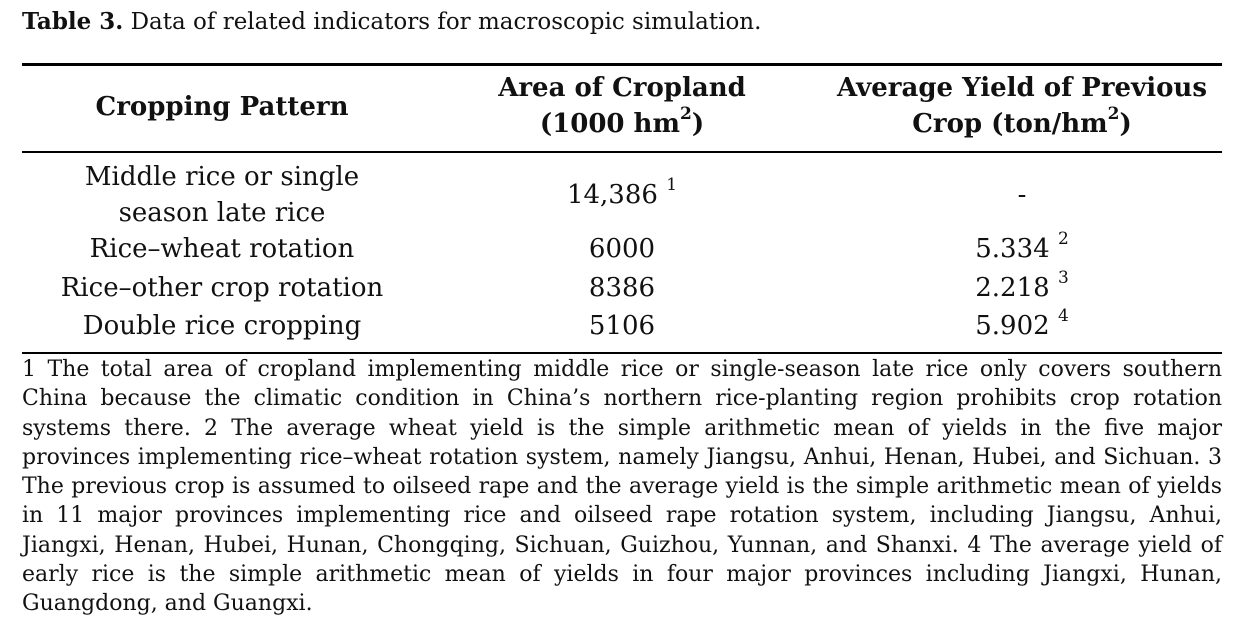  Describe the element at coordinates (609, 124) in the screenshot. I see `header-area-unit: (1000 hm` at that location.